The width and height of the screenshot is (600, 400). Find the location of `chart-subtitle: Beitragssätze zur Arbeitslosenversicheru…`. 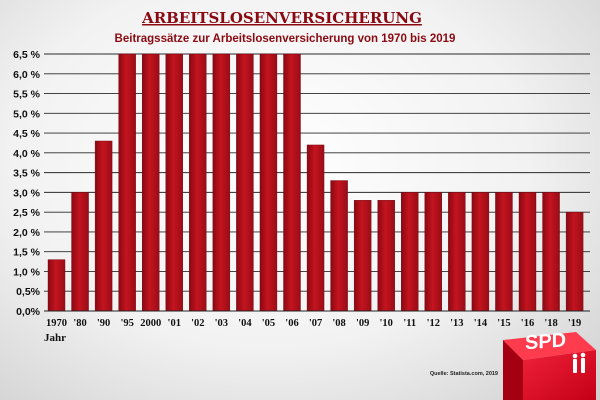

chart-subtitle: Beitragssätze zur Arbeitslosenversicheru… is located at coordinates (285, 39).